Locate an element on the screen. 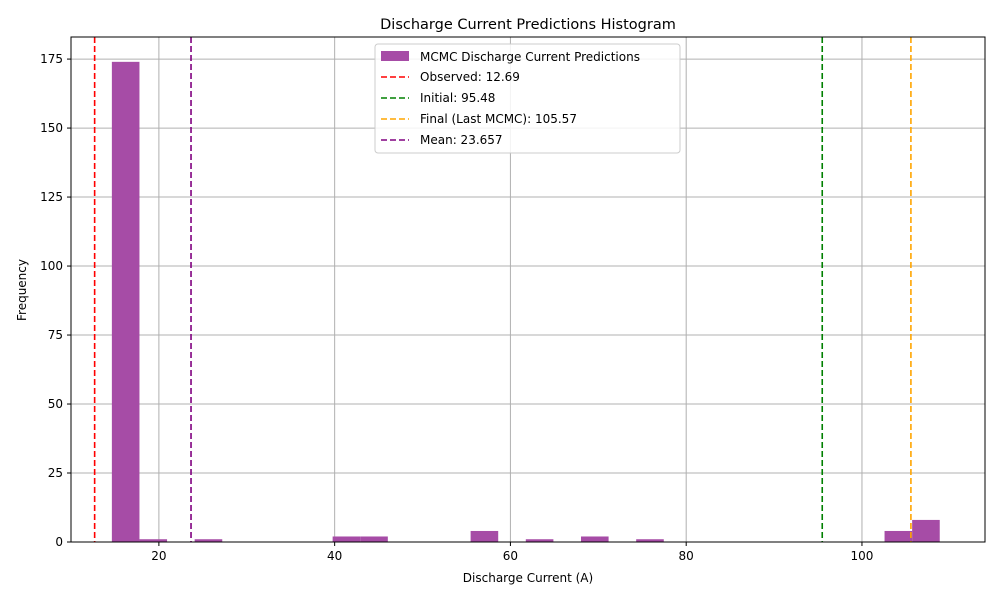 This screenshot has width=1000, height=600. y-tick-label: 0 is located at coordinates (59, 542).